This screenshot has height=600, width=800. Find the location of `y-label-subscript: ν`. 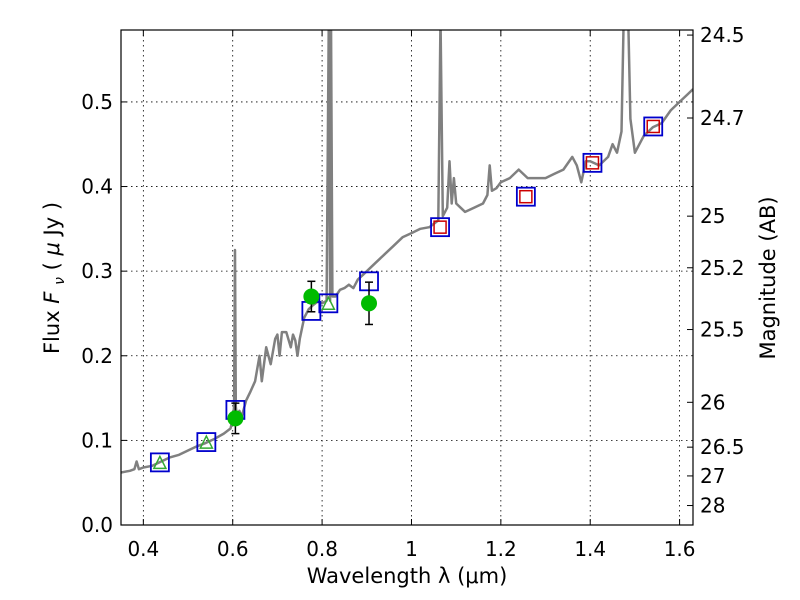

y-label-subscript: ν is located at coordinates (60, 281).